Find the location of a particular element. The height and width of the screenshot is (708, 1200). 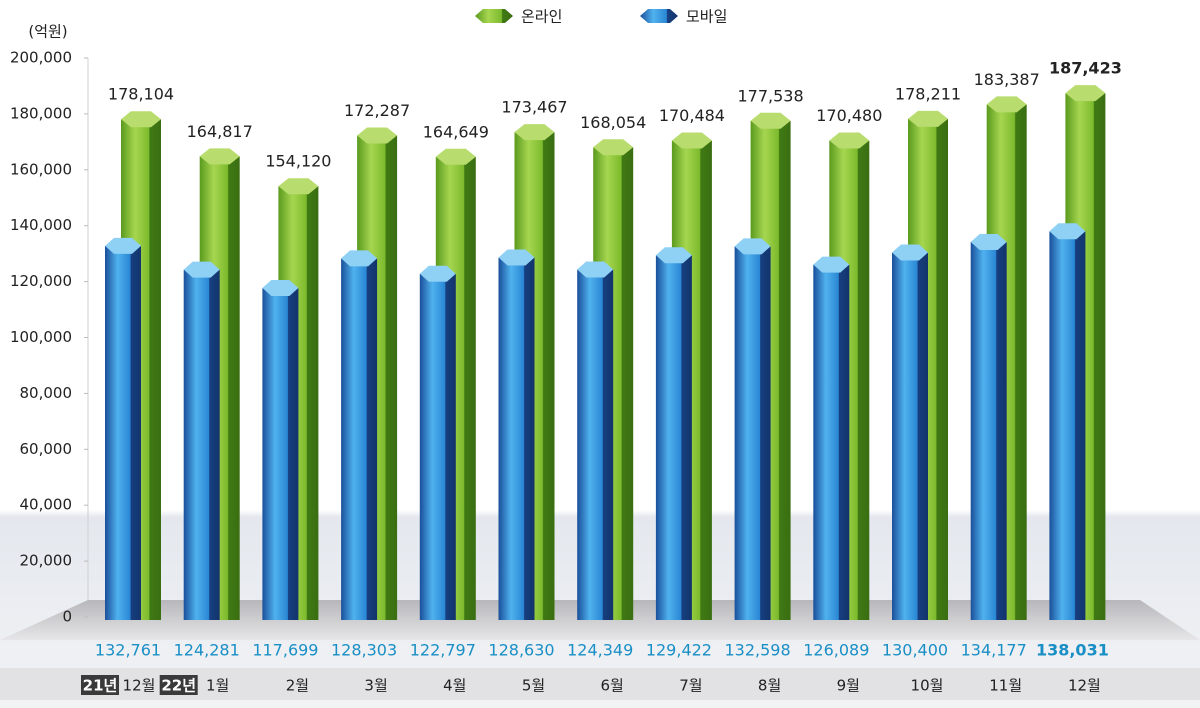

year-marker: 21년 is located at coordinates (100, 686).